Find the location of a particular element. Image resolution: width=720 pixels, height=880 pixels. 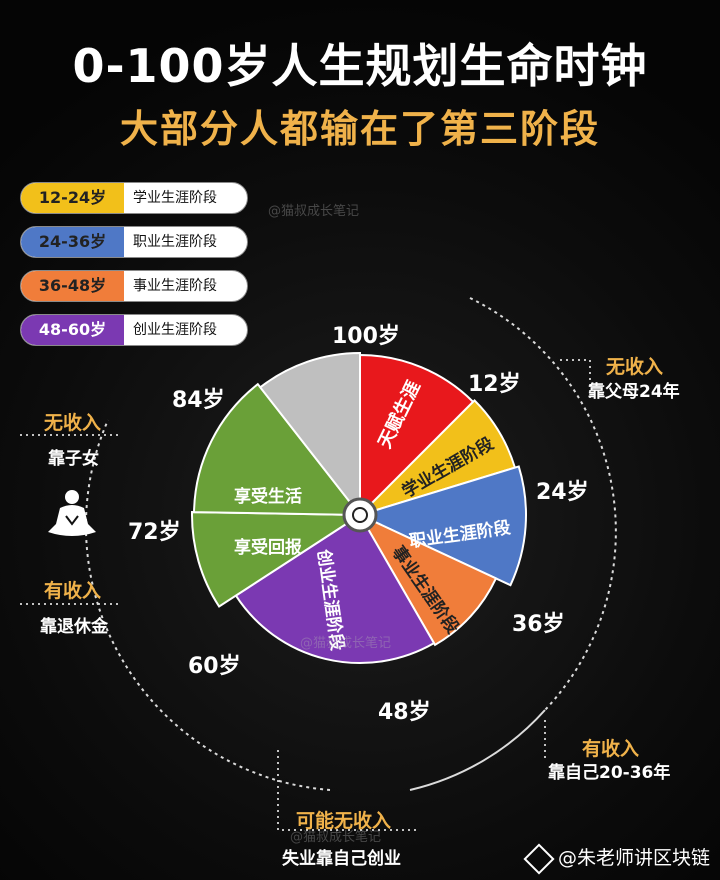

legend-range: 48-60岁 is located at coordinates (72, 330).